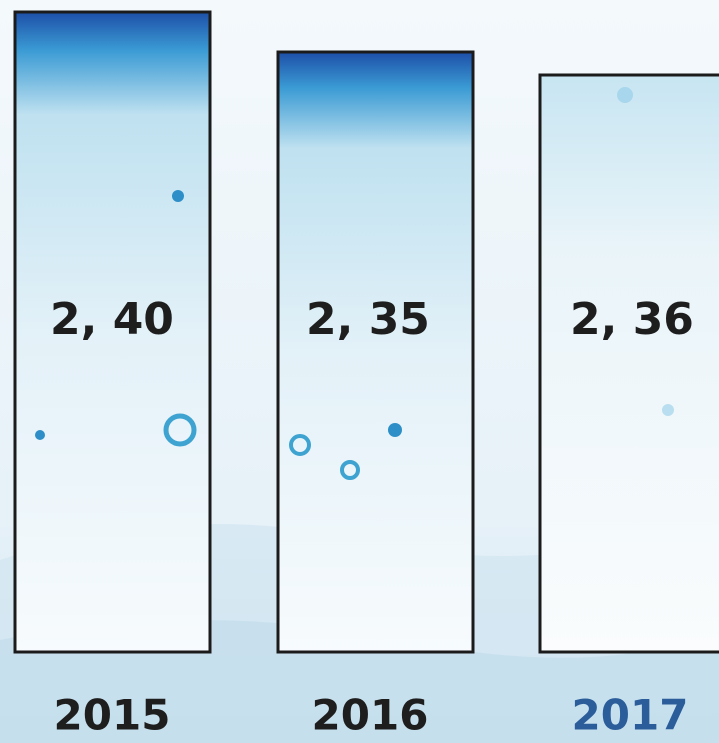  Describe the element at coordinates (112, 715) in the screenshot. I see `year-label: 2015` at that location.